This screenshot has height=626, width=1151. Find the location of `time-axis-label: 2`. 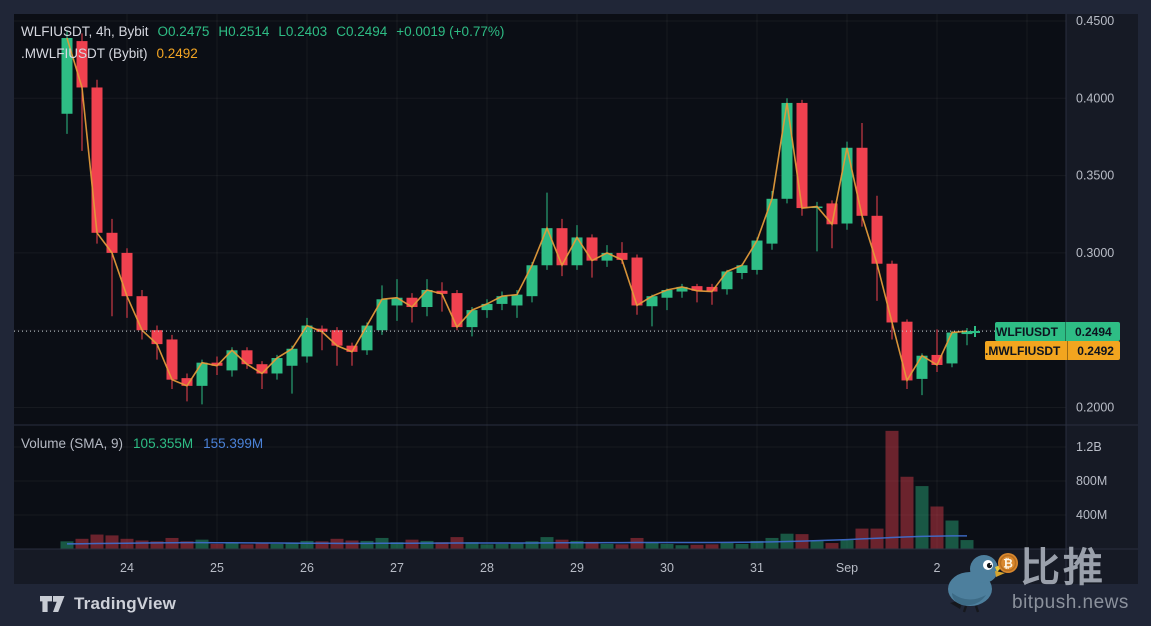

time-axis-label: 2 is located at coordinates (937, 568).